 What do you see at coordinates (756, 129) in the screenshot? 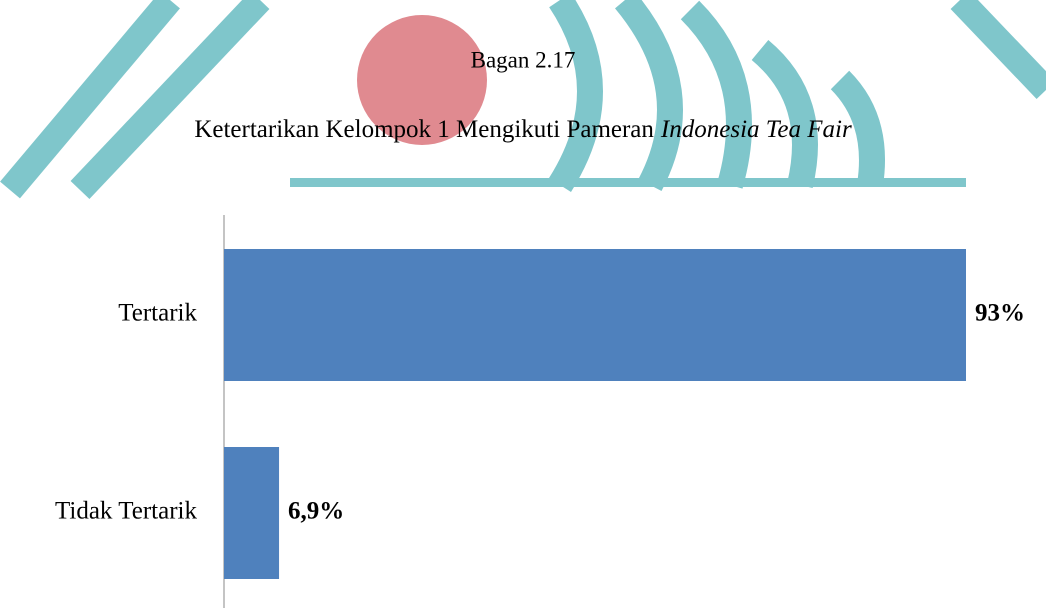
I see `subtitle-italic: Indonesia Tea Fair` at bounding box center [756, 129].